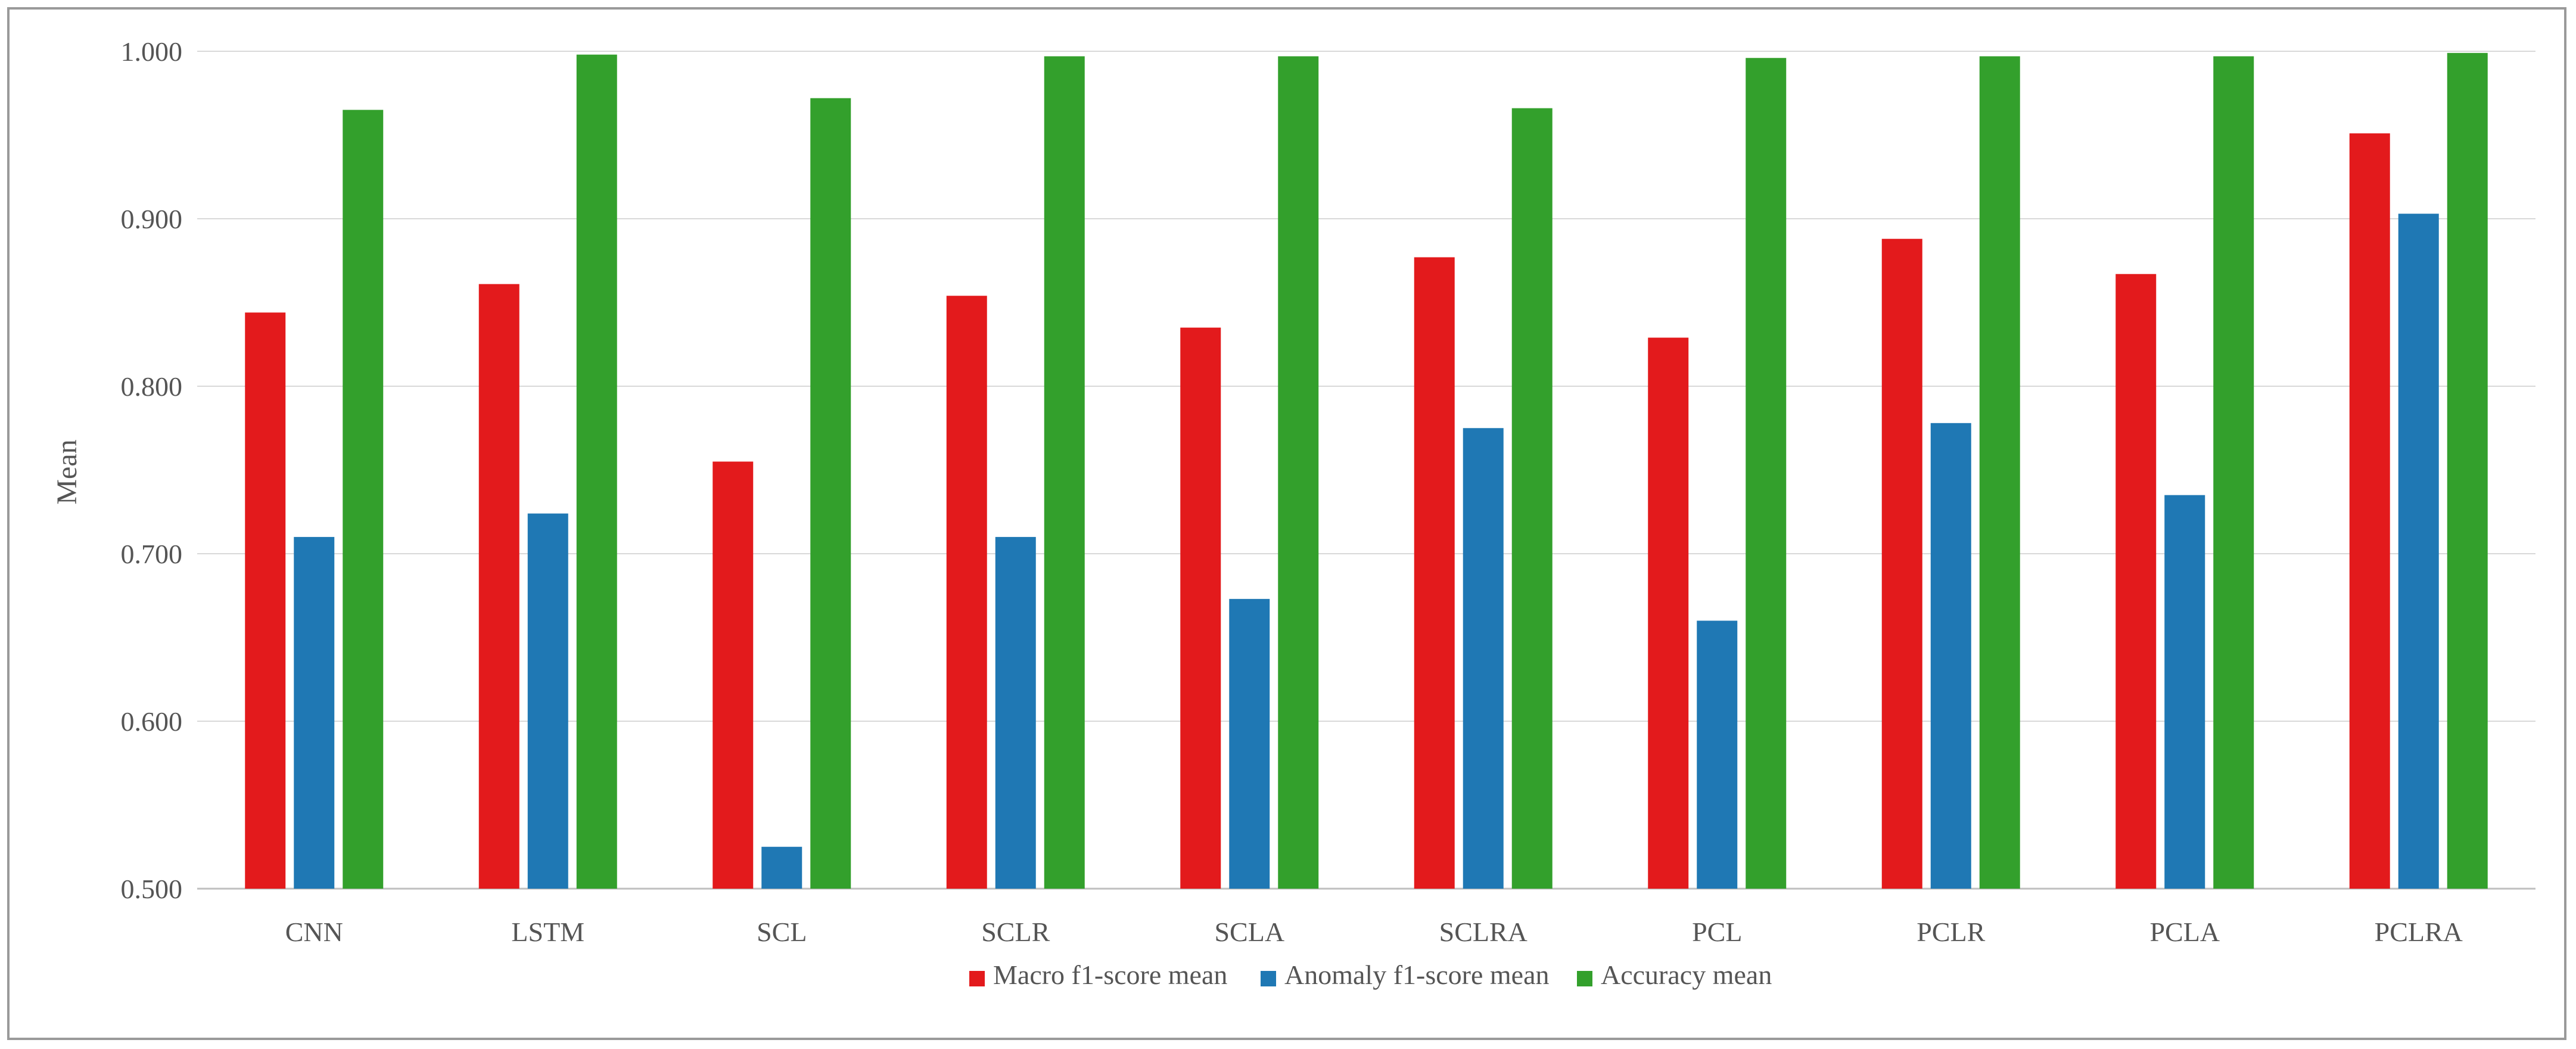  Describe the element at coordinates (152, 219) in the screenshot. I see `y-tick-label: 0.900` at that location.